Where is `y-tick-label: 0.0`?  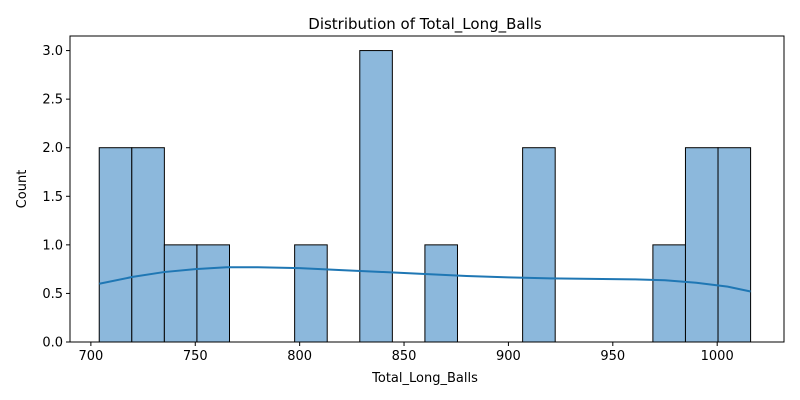
y-tick-label: 0.0 is located at coordinates (52, 343).